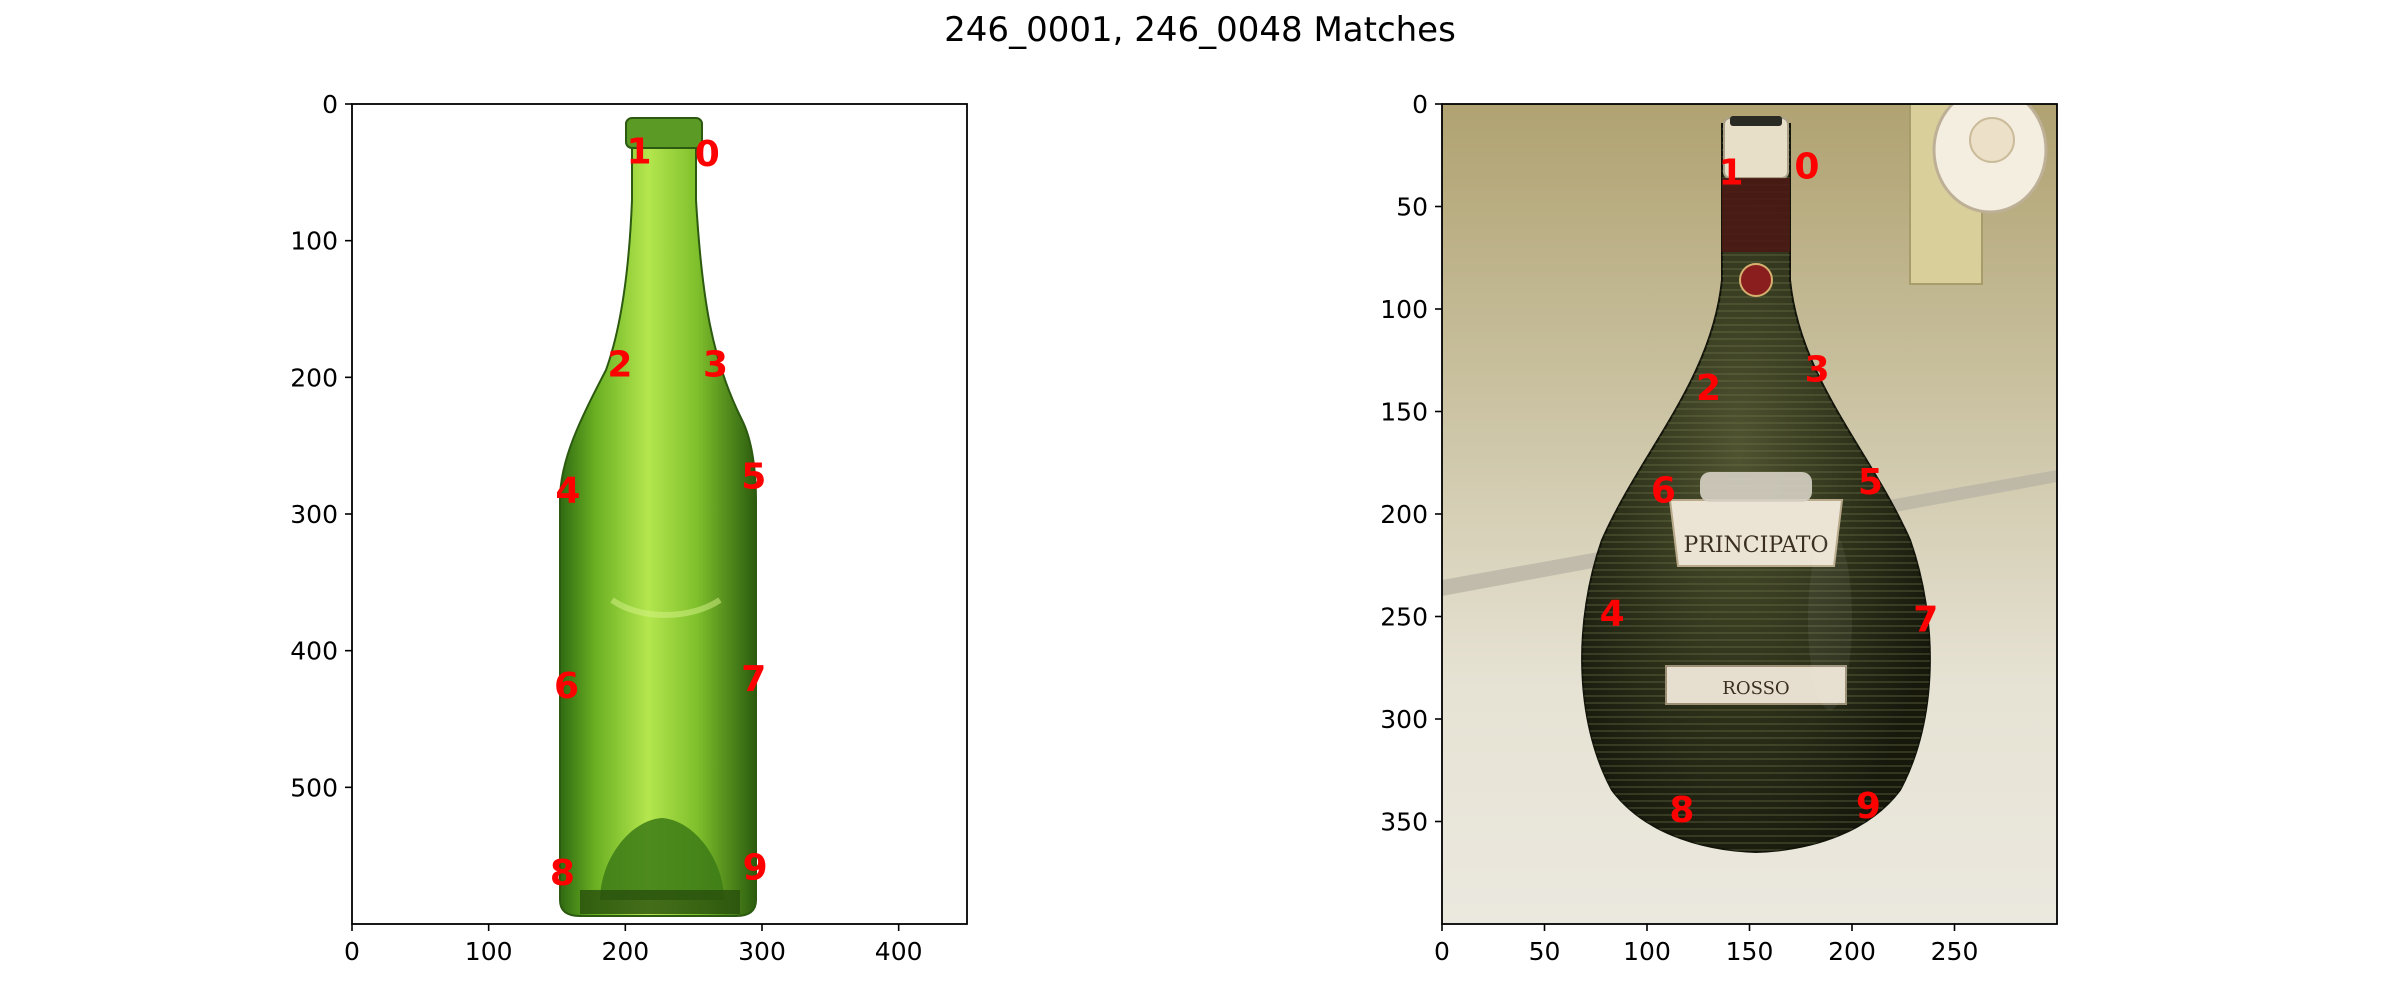 The image size is (2400, 1000). I want to click on right-ytick-label: 0, so click(1420, 104).